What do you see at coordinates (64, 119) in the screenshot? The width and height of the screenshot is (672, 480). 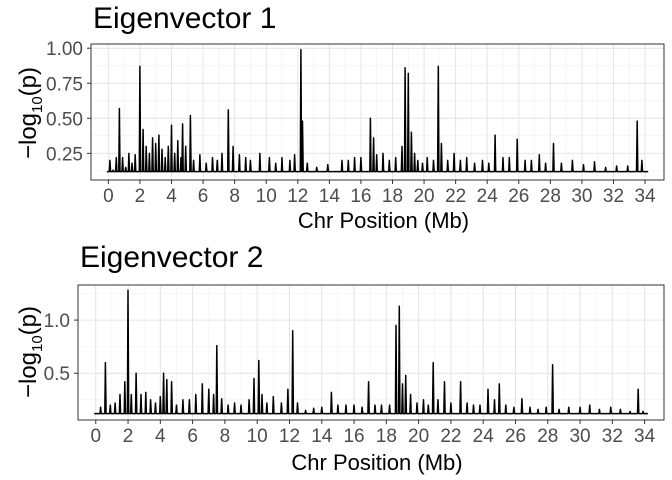 I see `y-tick-label: 0.50` at bounding box center [64, 119].